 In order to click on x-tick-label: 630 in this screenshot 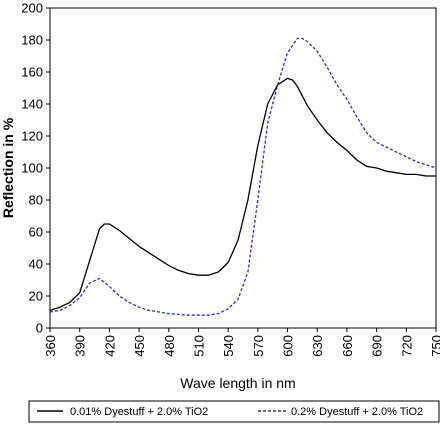, I will do `click(317, 346)`.